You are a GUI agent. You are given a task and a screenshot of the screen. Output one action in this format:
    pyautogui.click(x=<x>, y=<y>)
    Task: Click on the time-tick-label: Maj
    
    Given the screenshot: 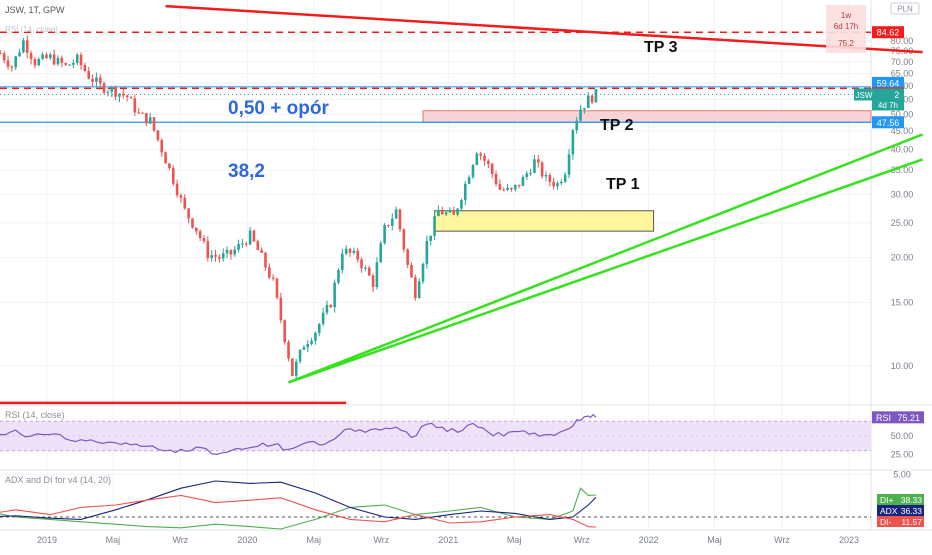 What is the action you would take?
    pyautogui.click(x=314, y=540)
    